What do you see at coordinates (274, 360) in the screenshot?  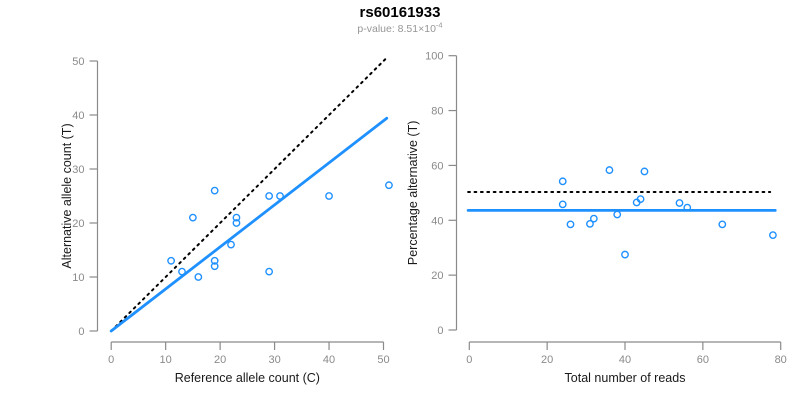 I see `x-tick-label: 30` at bounding box center [274, 360].